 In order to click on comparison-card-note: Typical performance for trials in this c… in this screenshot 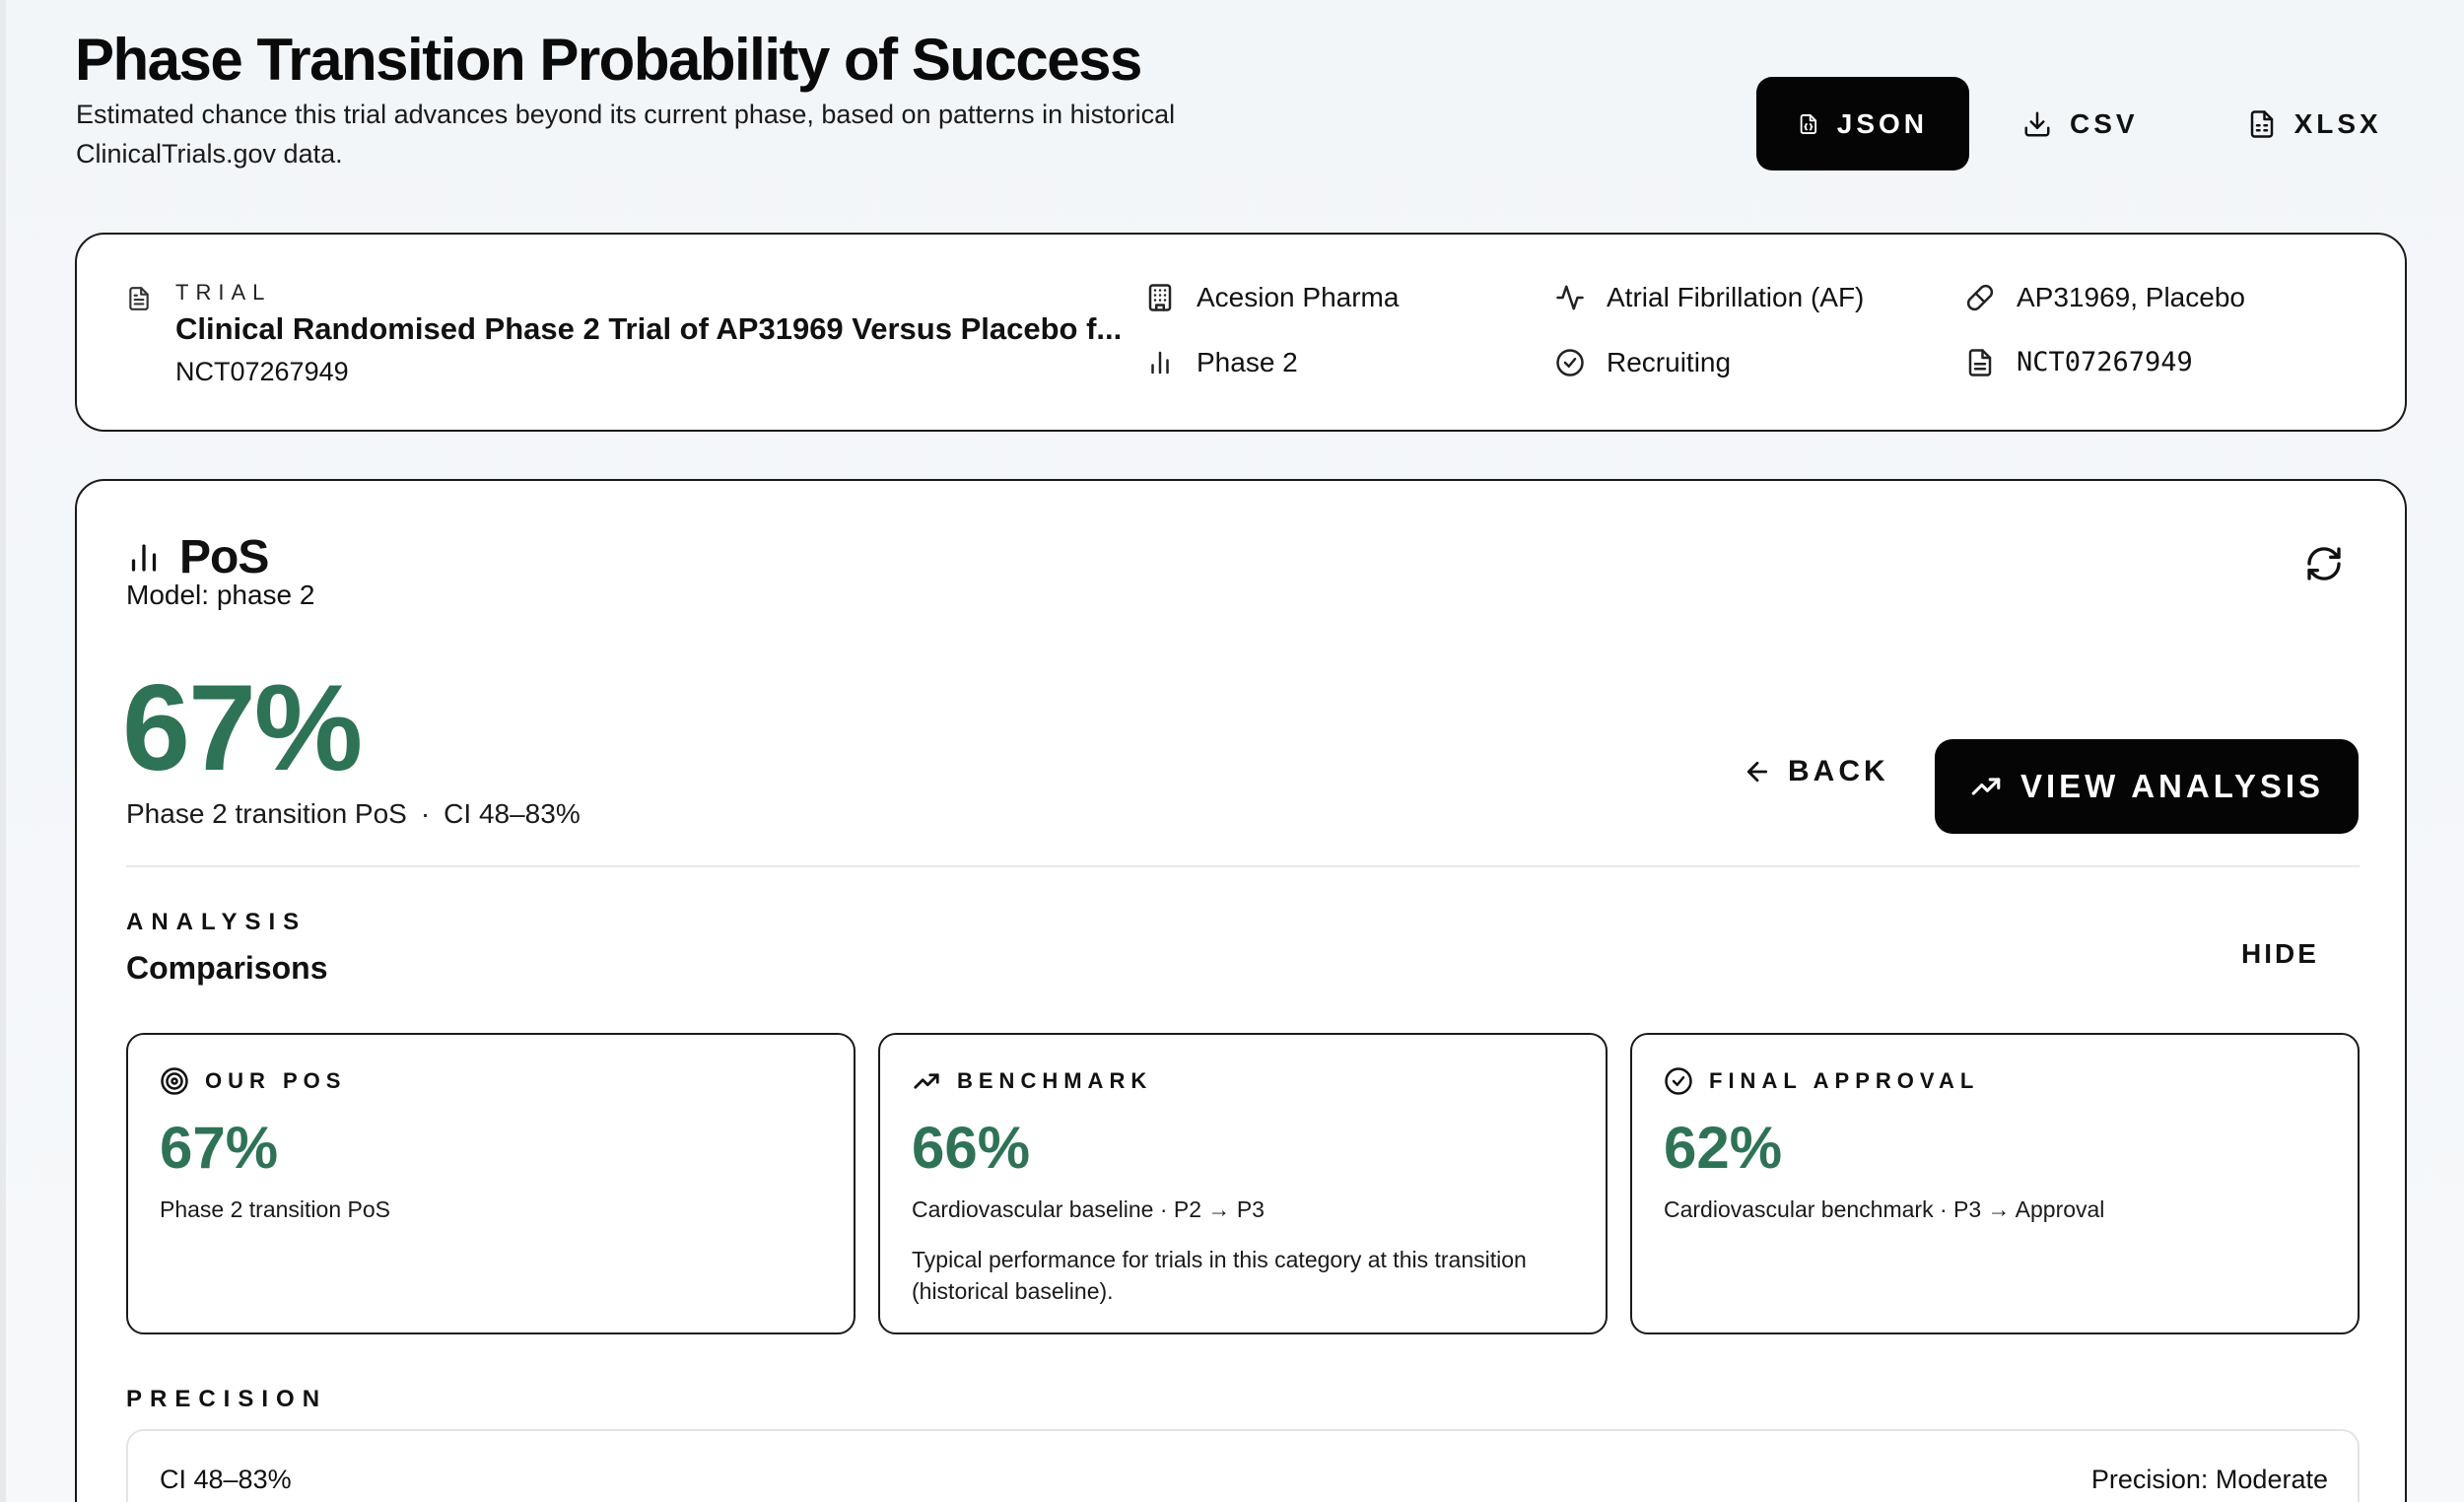, I will do `click(1219, 1275)`.